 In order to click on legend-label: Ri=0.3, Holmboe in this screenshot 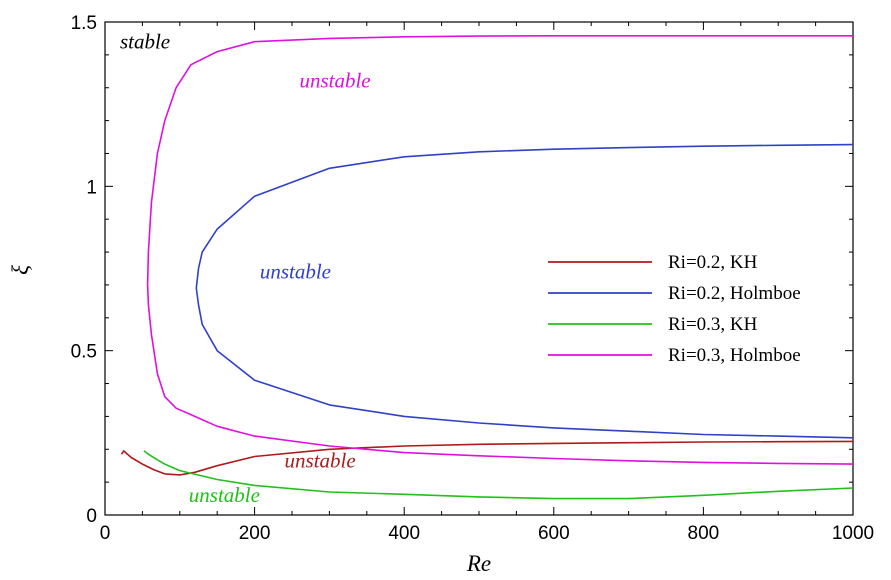, I will do `click(734, 355)`.